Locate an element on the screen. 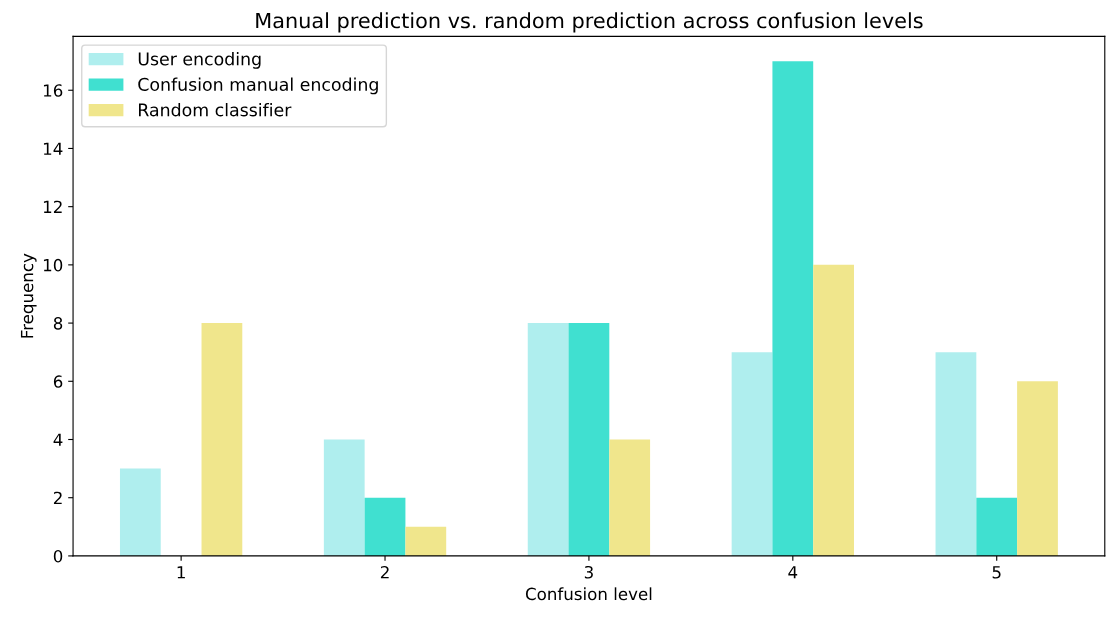 This screenshot has width=1107, height=617. x-tick-label: 4 is located at coordinates (793, 572).